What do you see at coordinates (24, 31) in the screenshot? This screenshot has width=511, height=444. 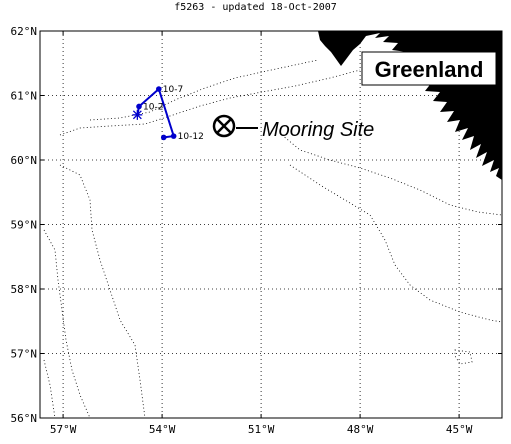 I see `lat-tick-label: 62°N` at bounding box center [24, 31].